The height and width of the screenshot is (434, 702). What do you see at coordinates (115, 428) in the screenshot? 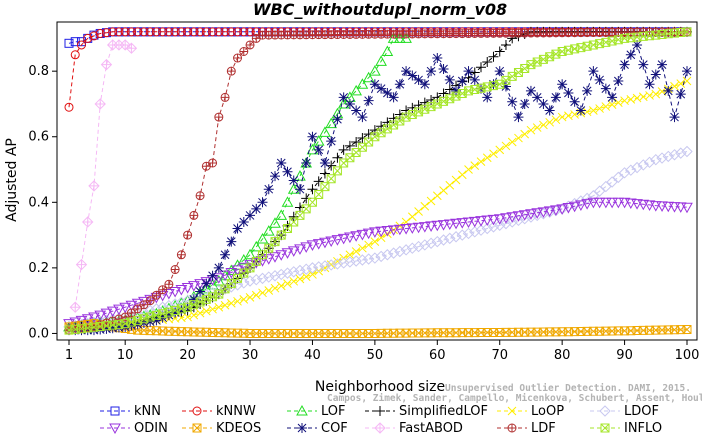
I see `legend-marker` at bounding box center [115, 428].